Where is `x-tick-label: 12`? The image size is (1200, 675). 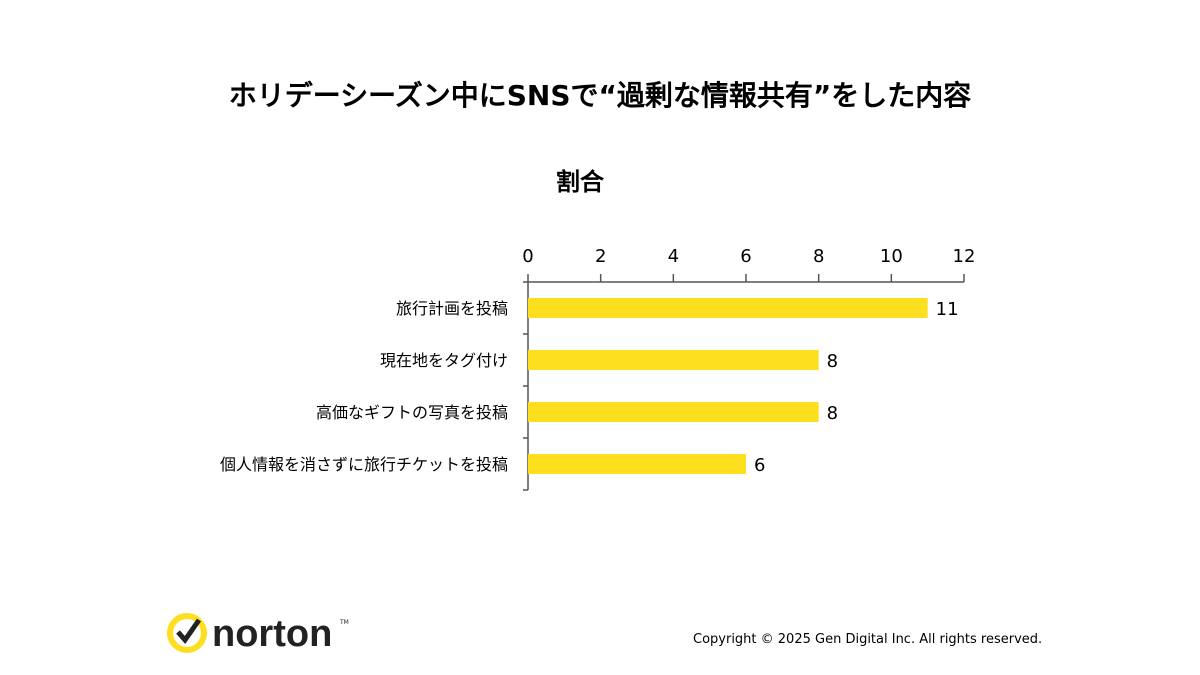
x-tick-label: 12 is located at coordinates (964, 256).